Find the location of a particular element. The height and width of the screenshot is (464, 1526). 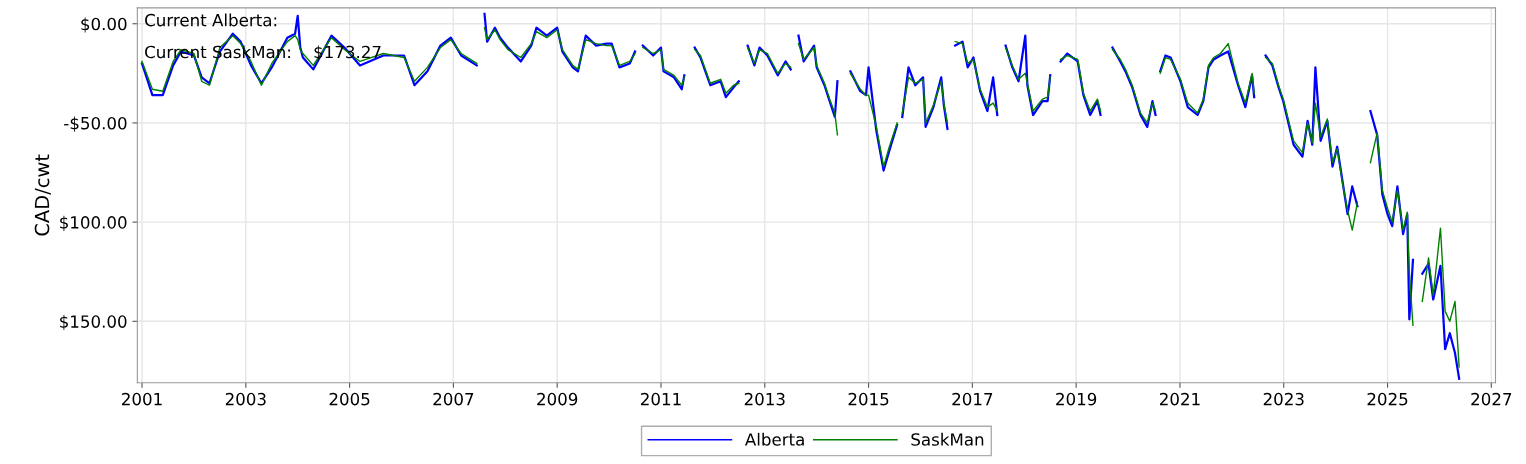

x-tick-label: 2019 is located at coordinates (1076, 399).